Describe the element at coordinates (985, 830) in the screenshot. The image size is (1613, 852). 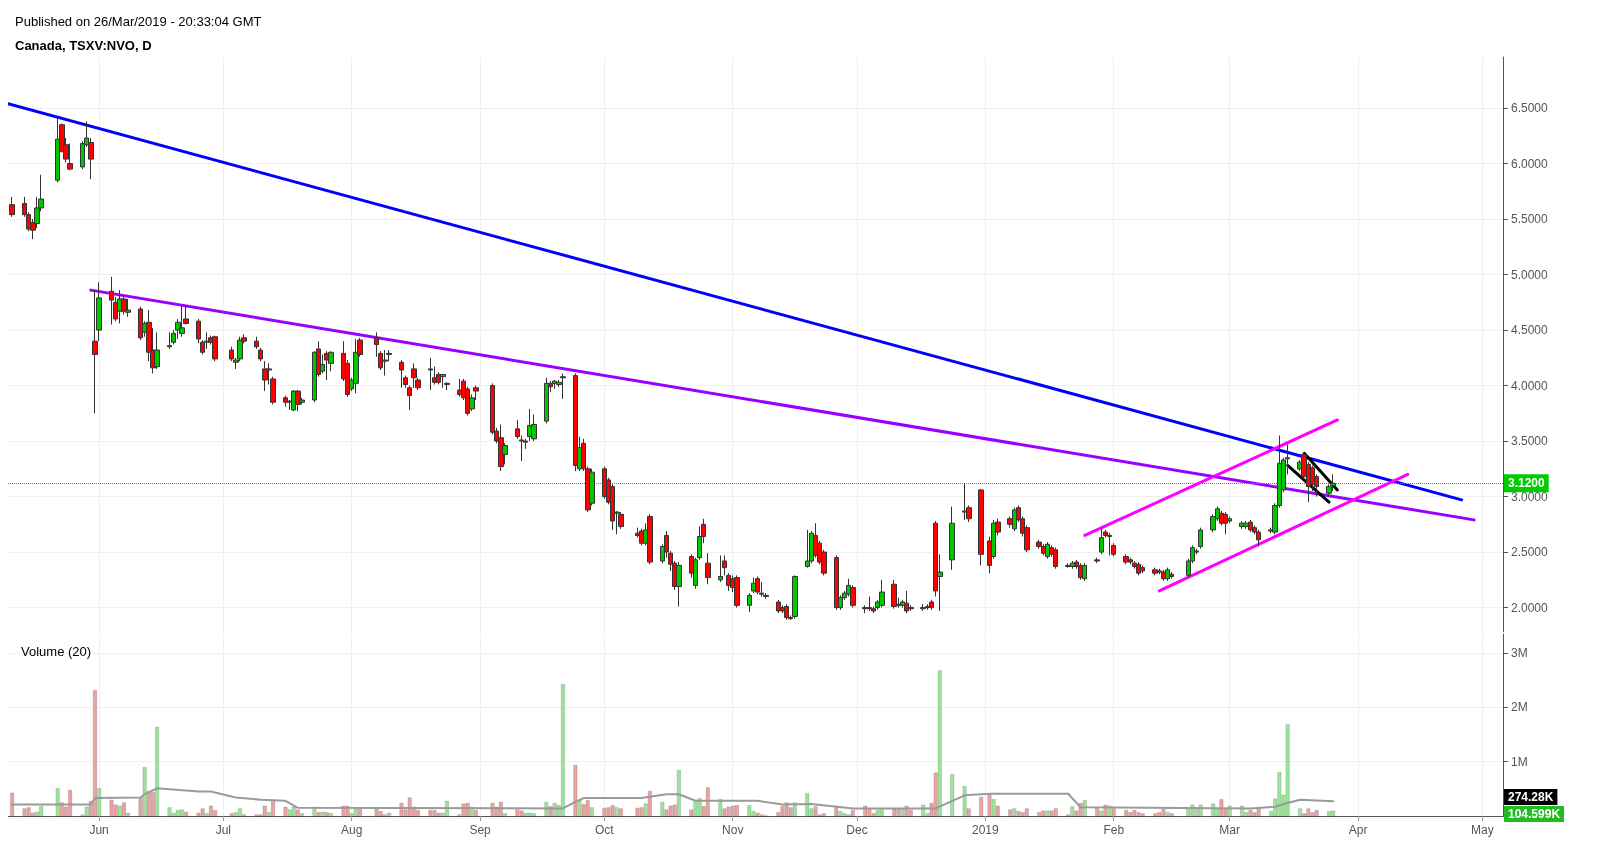
I see `x-tick-label: 2019` at that location.